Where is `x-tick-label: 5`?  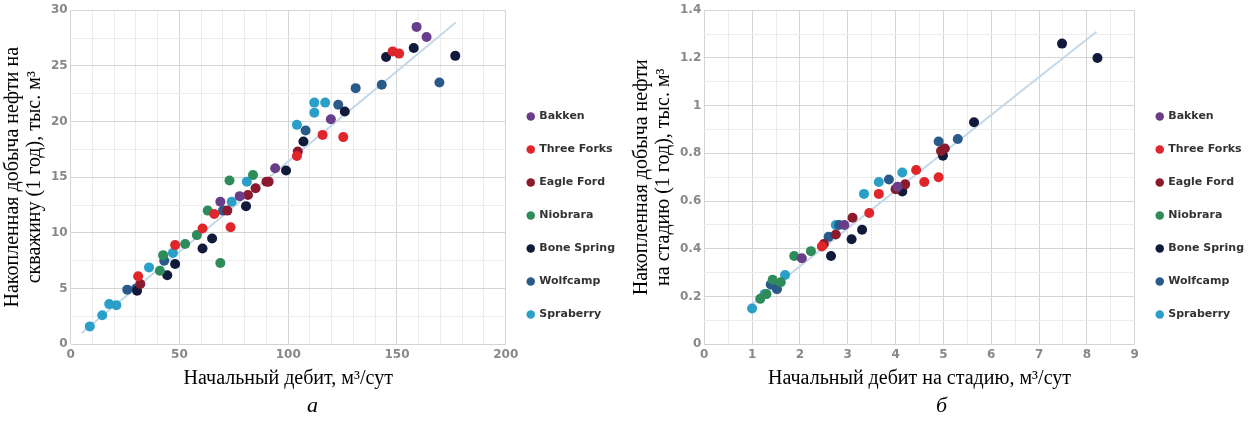
x-tick-label: 5 is located at coordinates (943, 353).